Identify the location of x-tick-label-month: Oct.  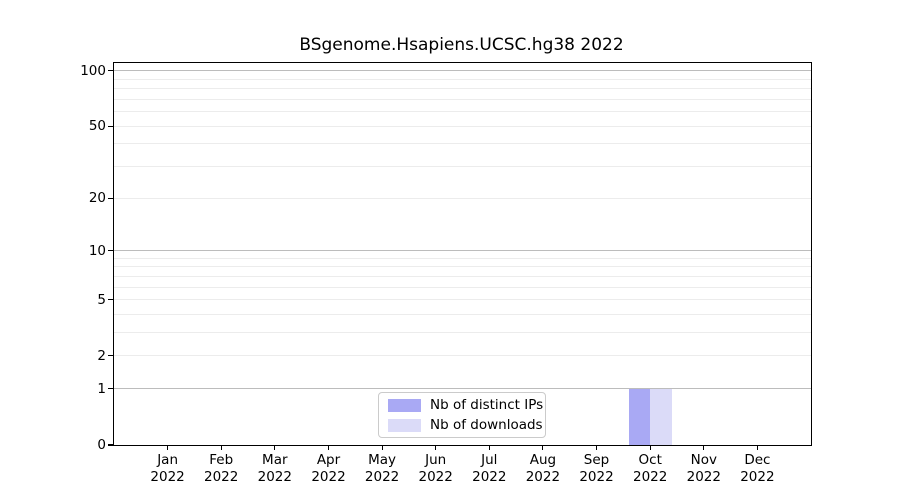
(650, 460).